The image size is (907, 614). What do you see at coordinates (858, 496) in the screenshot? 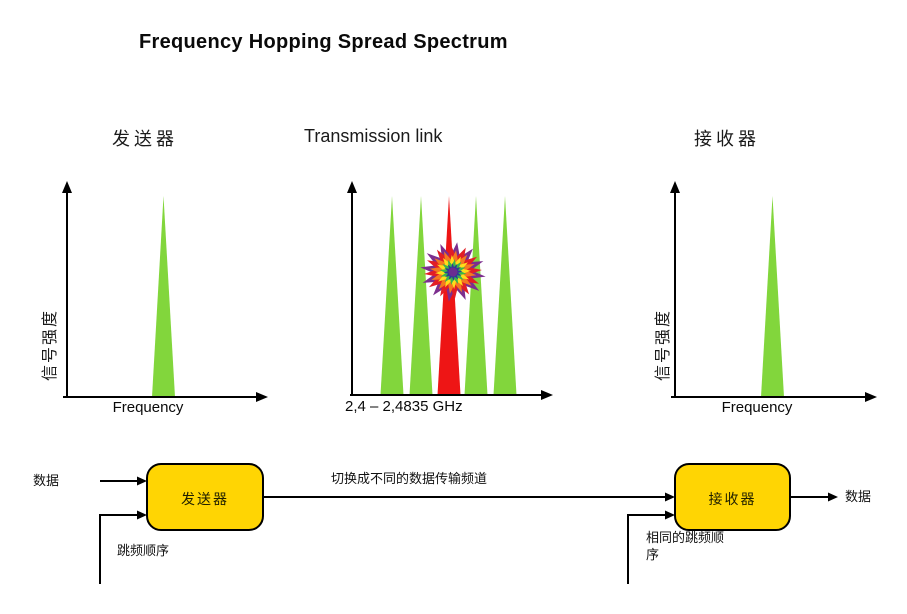
I see `data-output-label: 数据` at bounding box center [858, 496].